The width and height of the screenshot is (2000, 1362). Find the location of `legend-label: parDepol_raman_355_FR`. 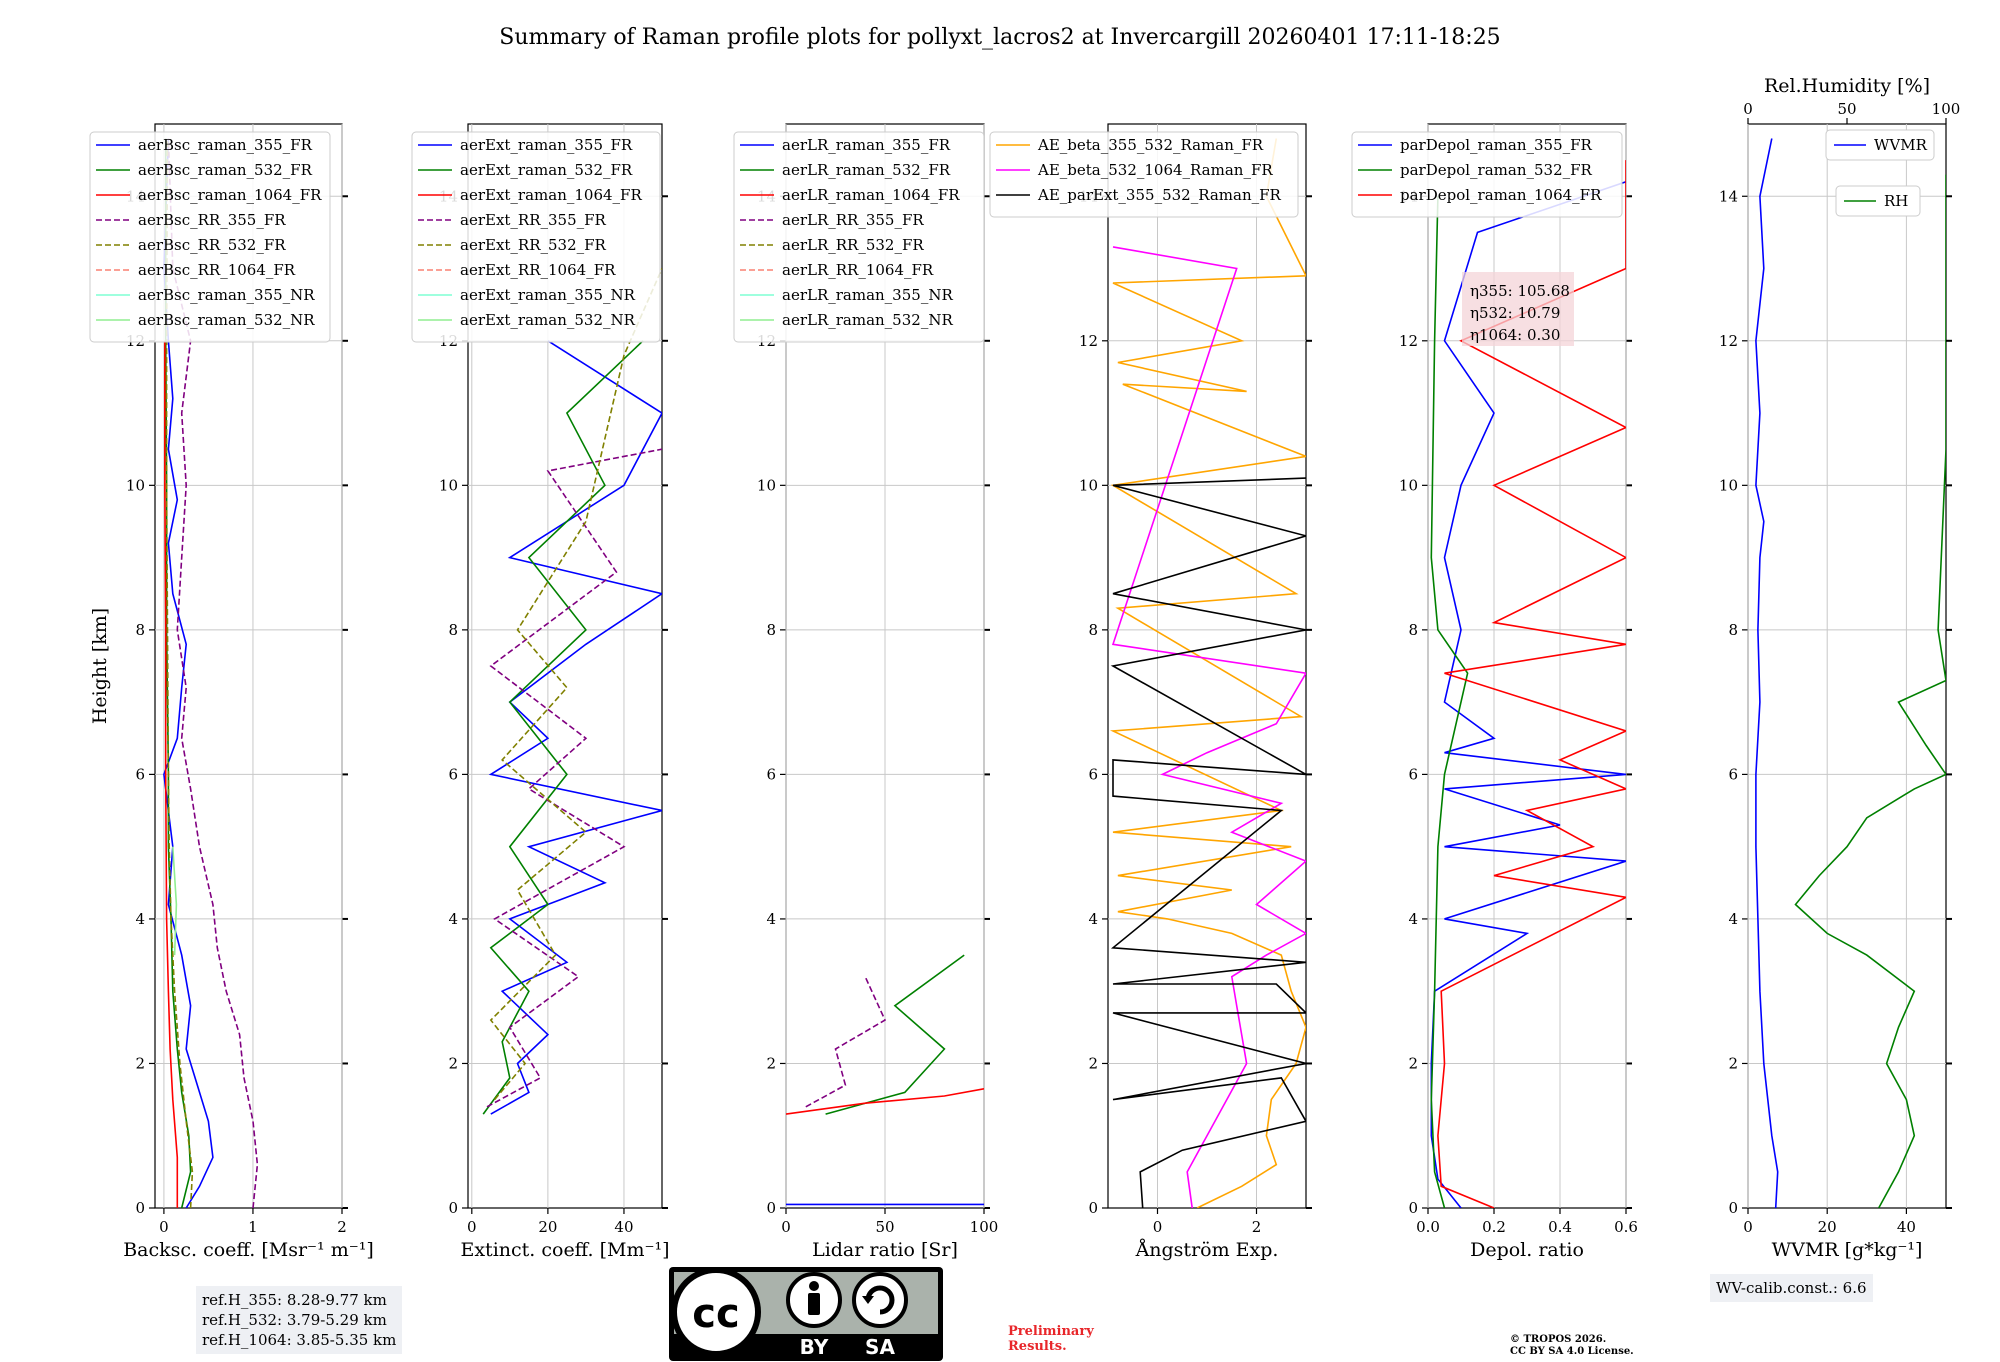

legend-label: parDepol_raman_355_FR is located at coordinates (1496, 145).